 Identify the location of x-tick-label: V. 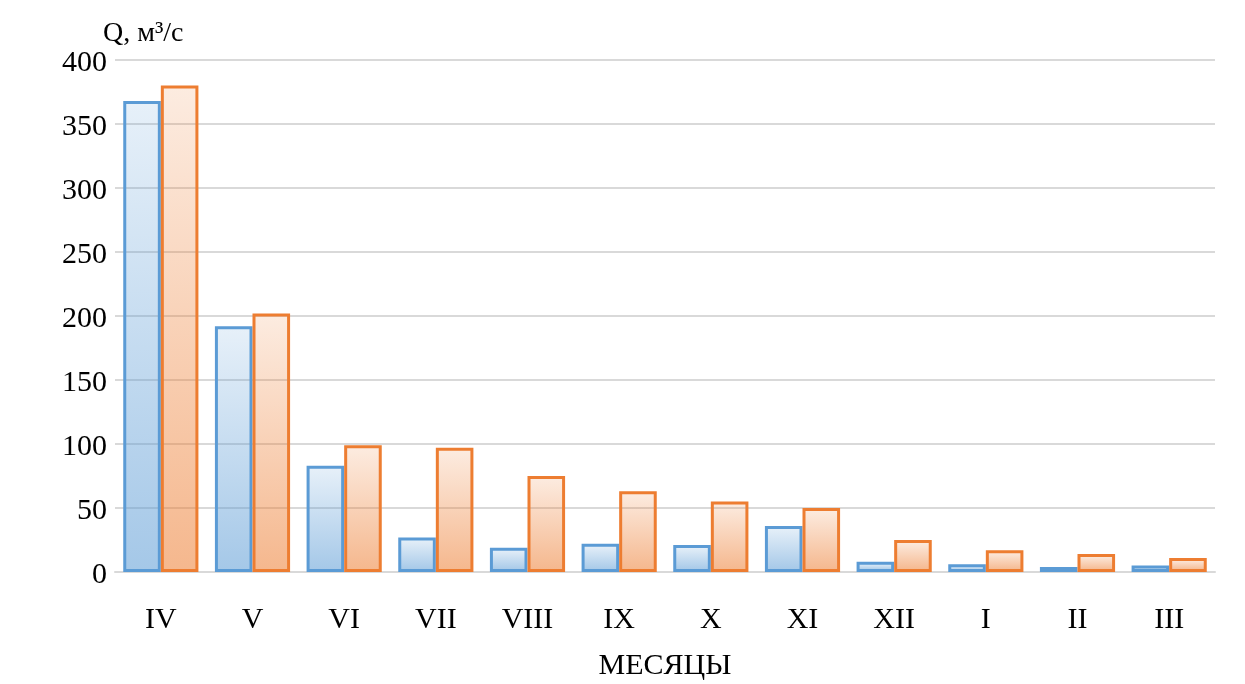
(252, 617).